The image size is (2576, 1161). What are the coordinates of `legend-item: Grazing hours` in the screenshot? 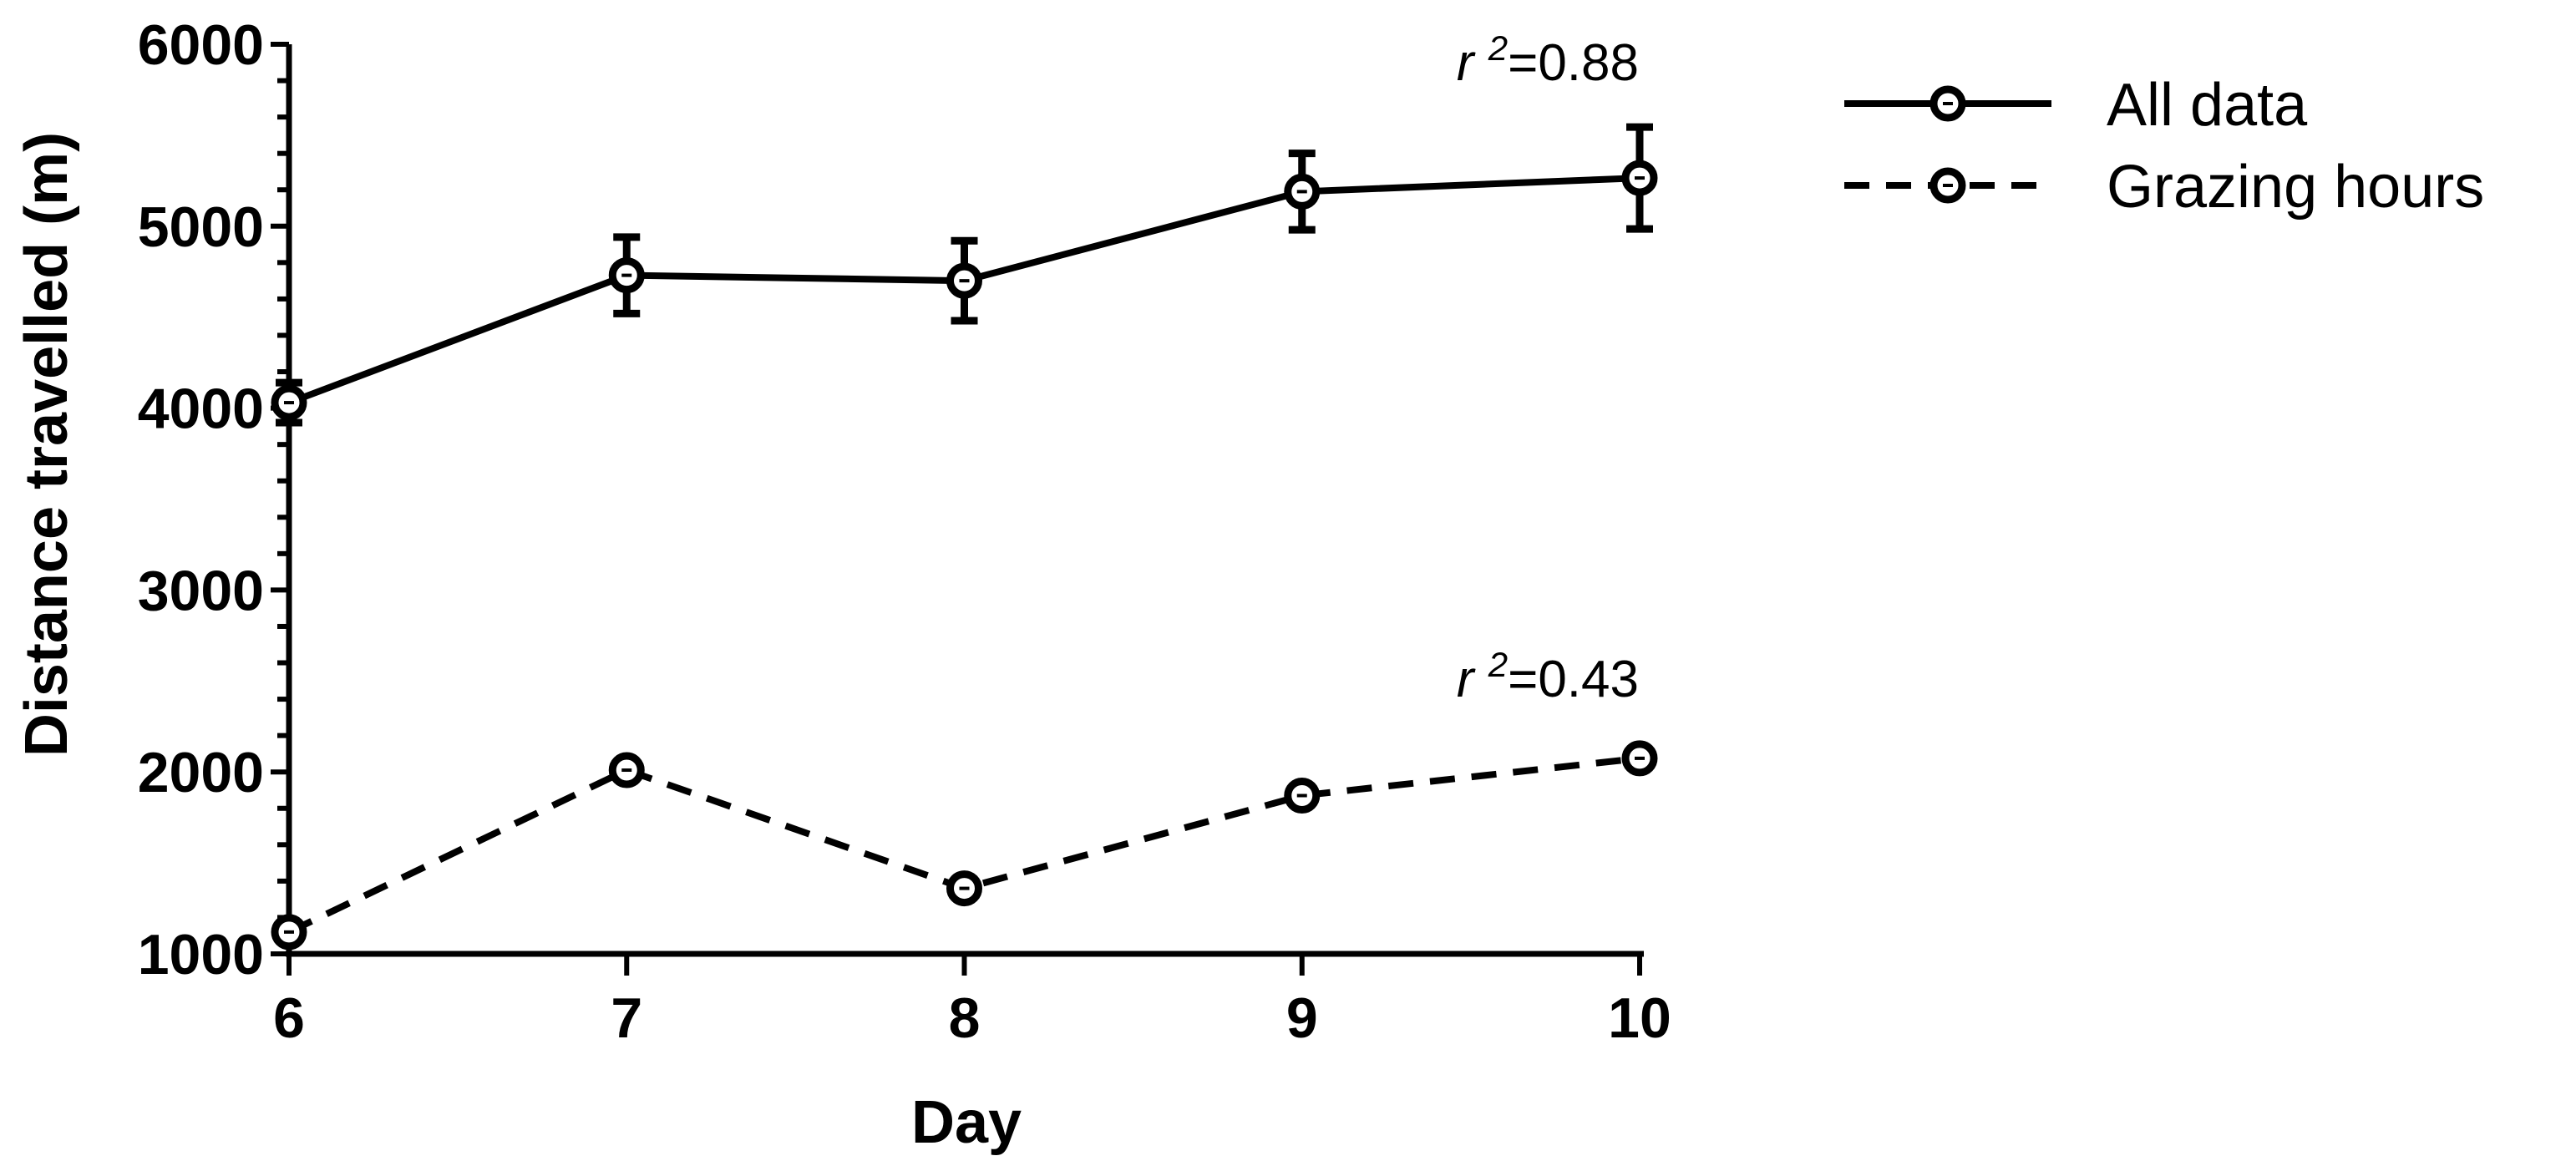 It's located at (2164, 187).